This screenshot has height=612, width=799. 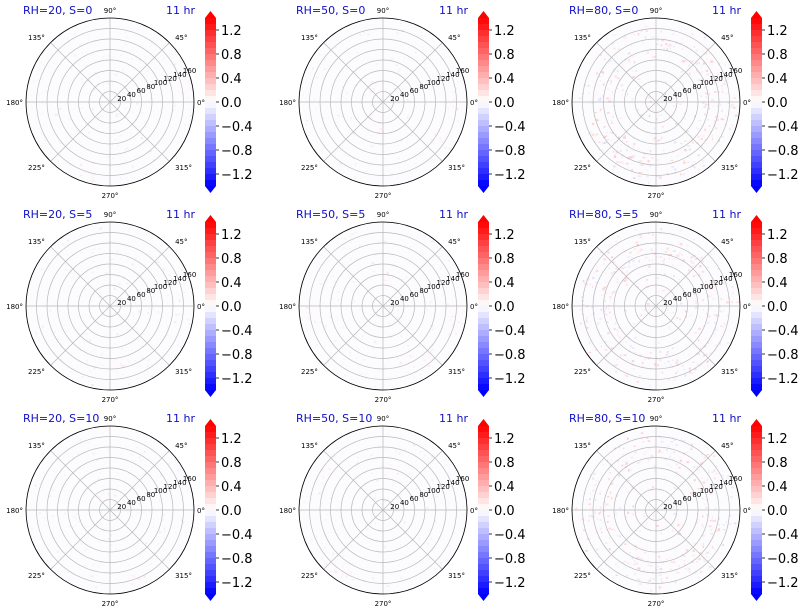 What do you see at coordinates (61, 418) in the screenshot?
I see `panel-title-left: RH=20, S=10` at bounding box center [61, 418].